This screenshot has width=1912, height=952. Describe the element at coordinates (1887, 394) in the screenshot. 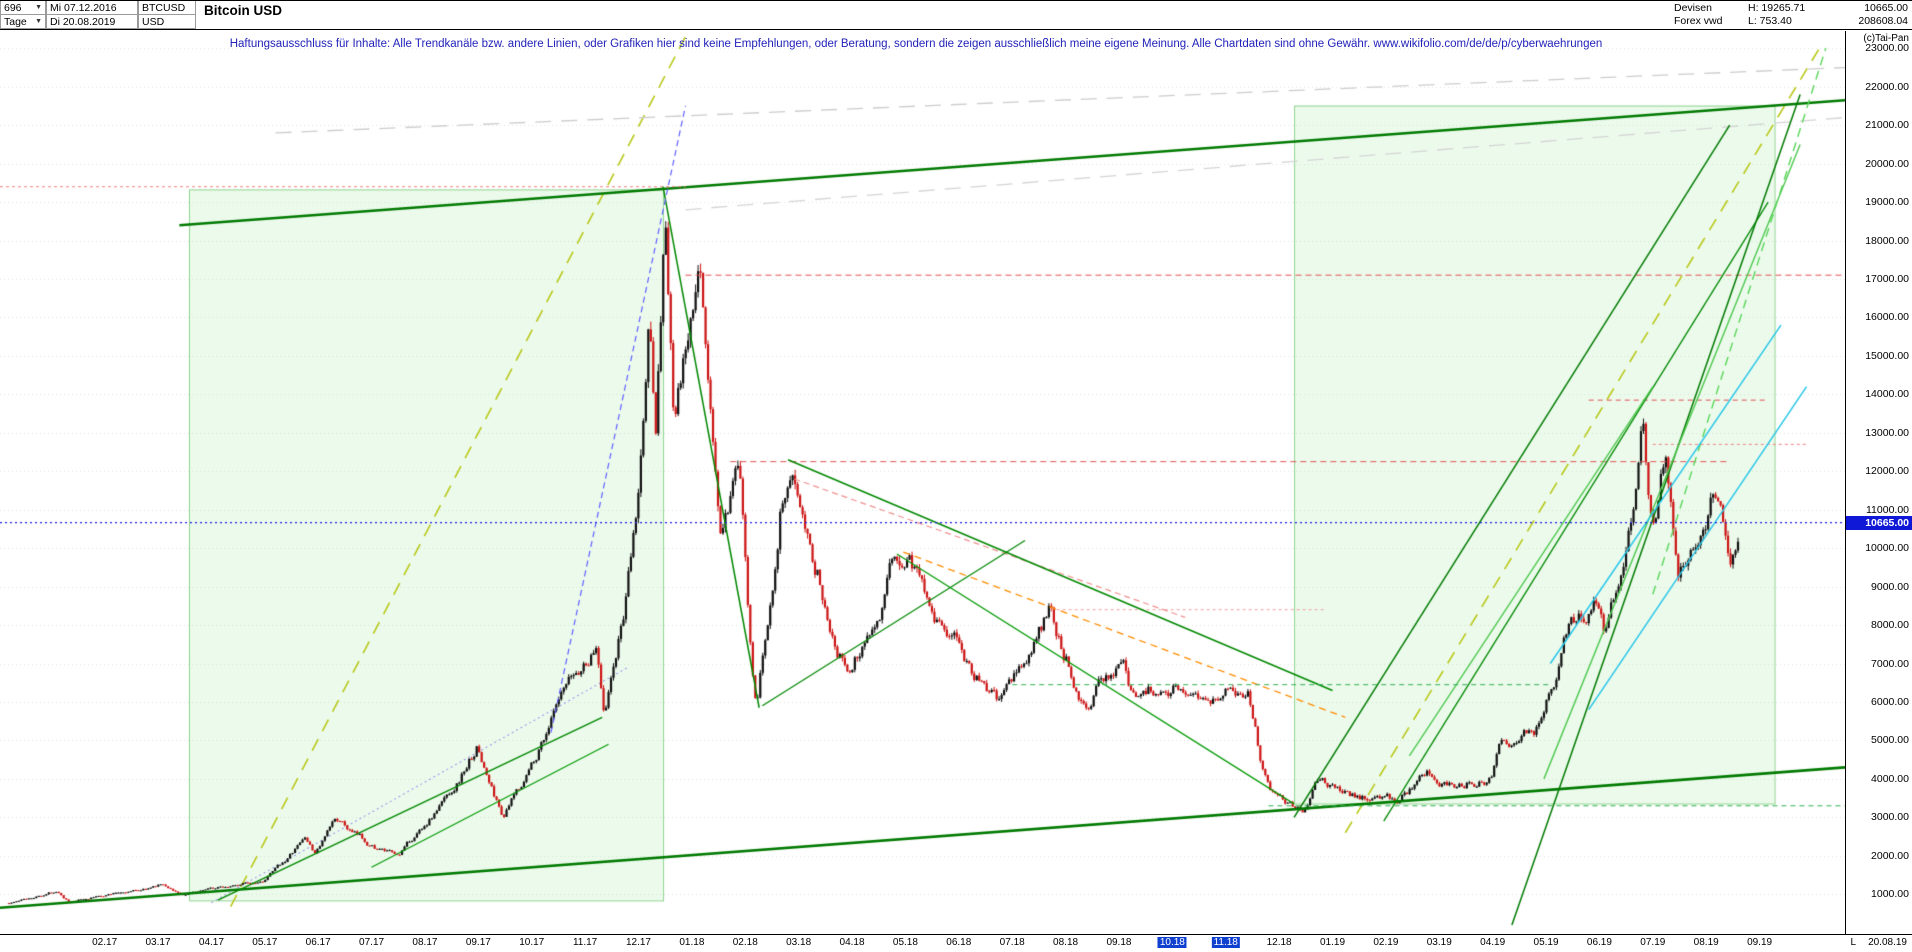

I see `y-axis-tick-label: 14000.00` at that location.